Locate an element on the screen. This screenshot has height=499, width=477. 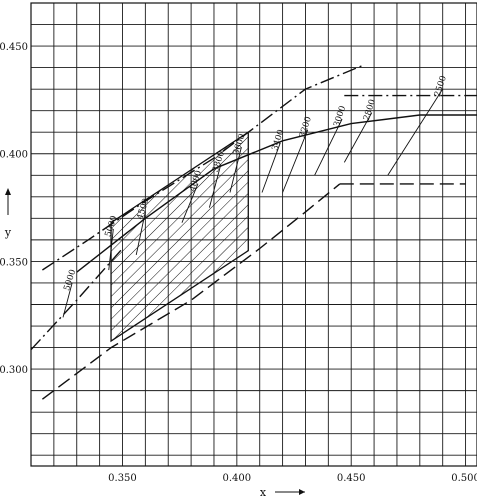
x-axis-label: x is located at coordinates (263, 492).